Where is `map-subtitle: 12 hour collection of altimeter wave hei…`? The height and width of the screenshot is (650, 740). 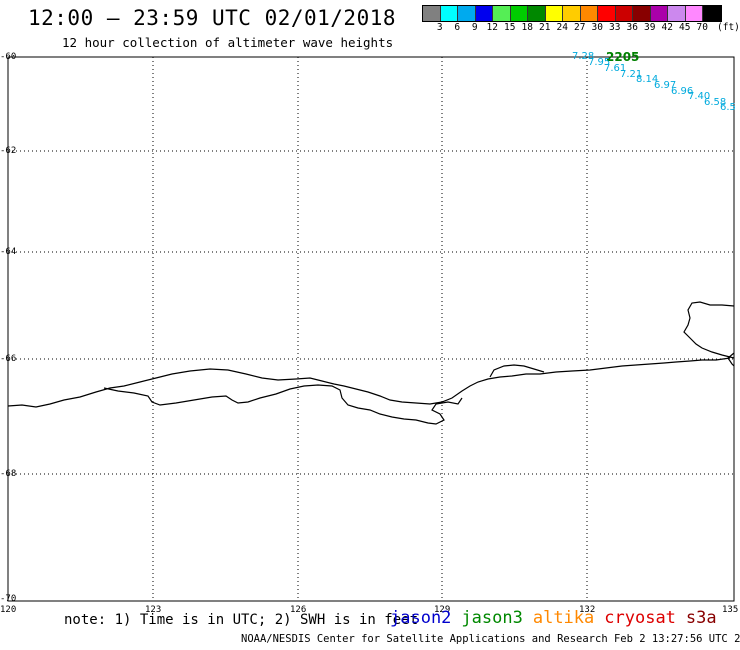
map-subtitle: 12 hour collection of altimeter wave hei… is located at coordinates (228, 42).